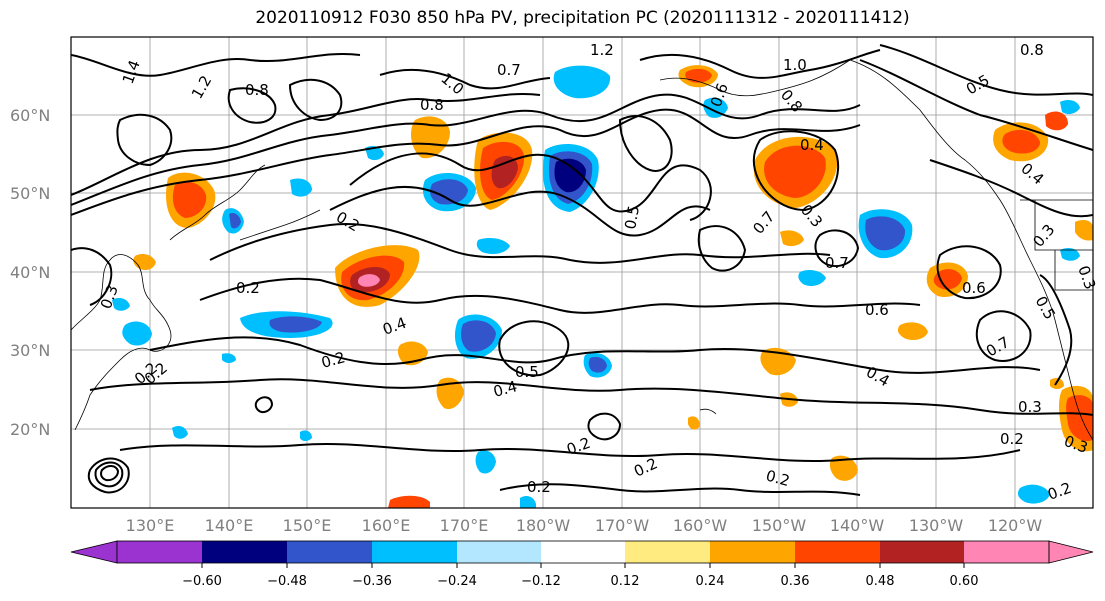 Image resolution: width=1105 pixels, height=601 pixels. What do you see at coordinates (622, 525) in the screenshot?
I see `lon-label: 170°W` at bounding box center [622, 525].